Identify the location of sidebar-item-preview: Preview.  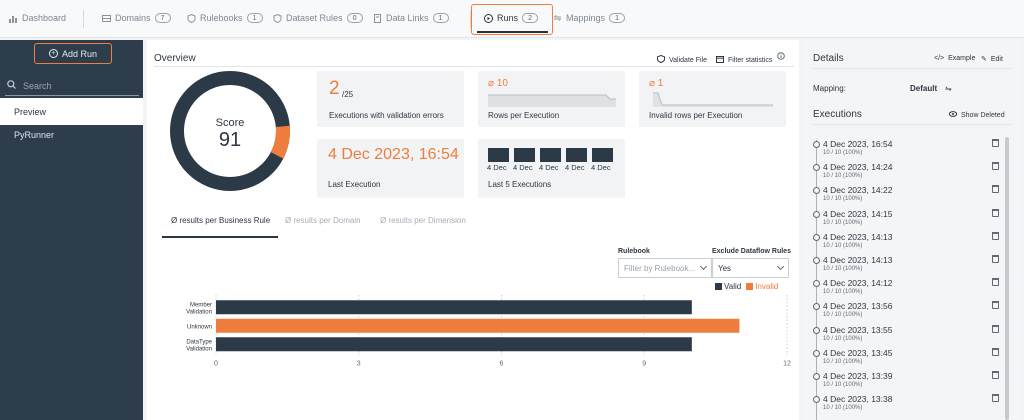
(71, 111).